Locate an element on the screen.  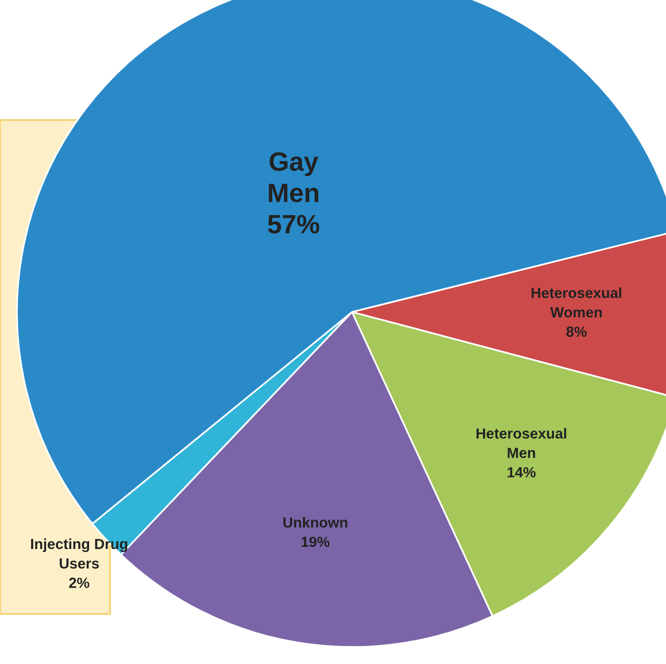
data-label: 2% is located at coordinates (79, 583).